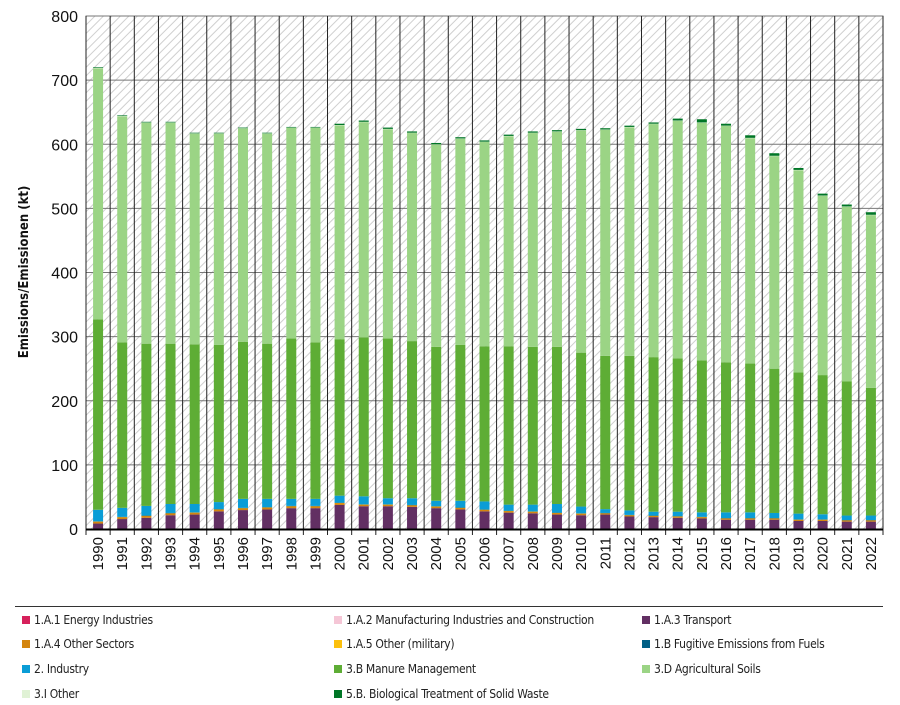 This screenshot has width=900, height=705. Describe the element at coordinates (436, 553) in the screenshot. I see `x-tick-label: 2004` at that location.